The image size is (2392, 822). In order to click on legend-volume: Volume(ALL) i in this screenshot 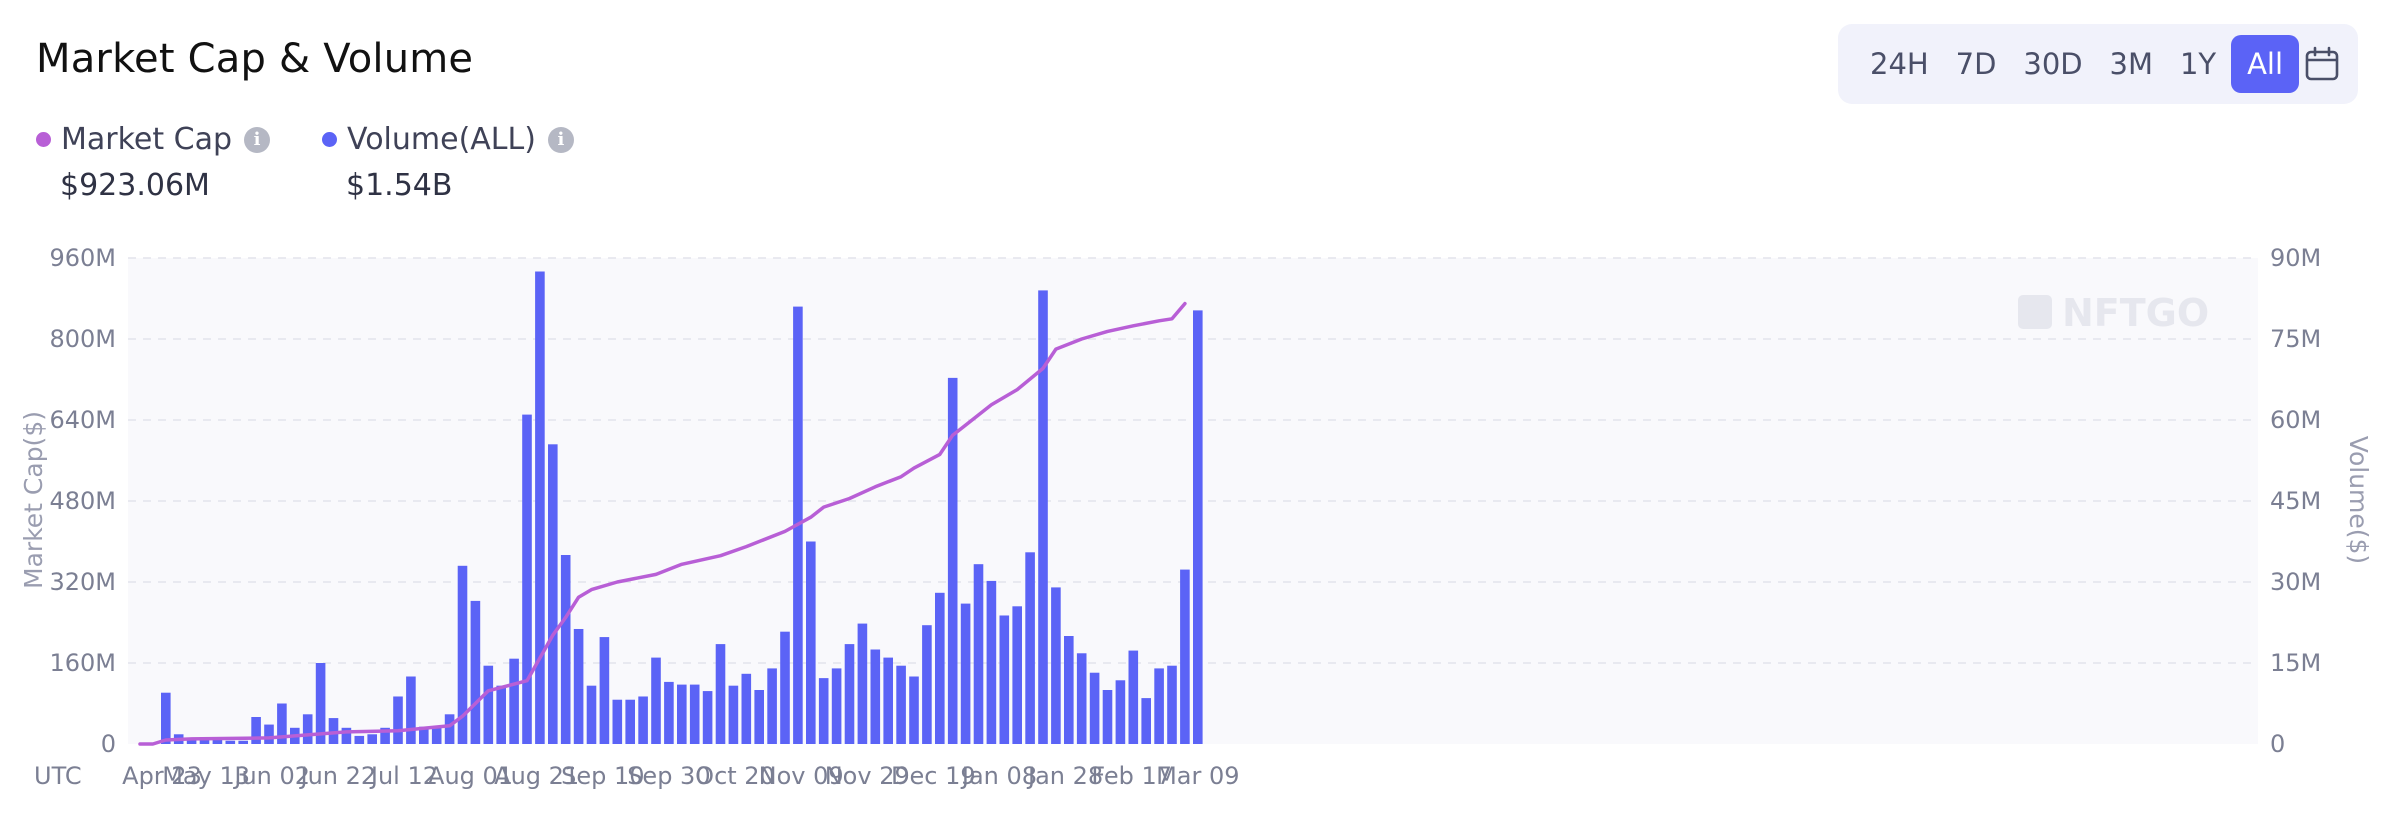, I will do `click(448, 139)`.